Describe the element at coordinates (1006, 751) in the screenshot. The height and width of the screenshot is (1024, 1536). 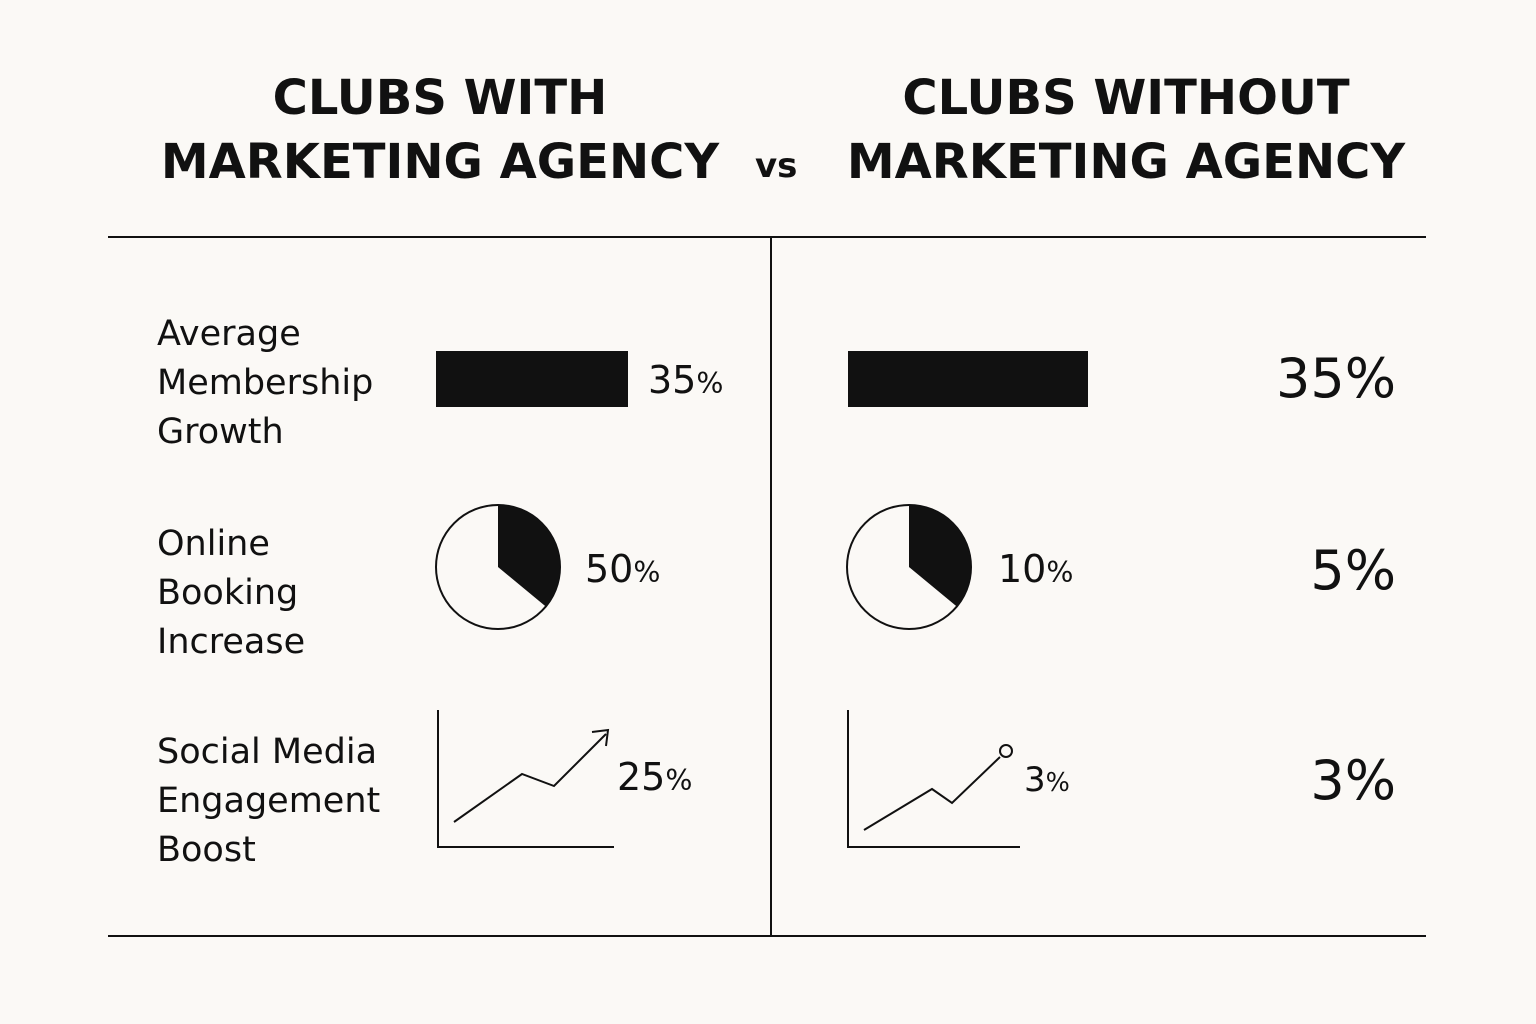
I see `circle-icon` at that location.